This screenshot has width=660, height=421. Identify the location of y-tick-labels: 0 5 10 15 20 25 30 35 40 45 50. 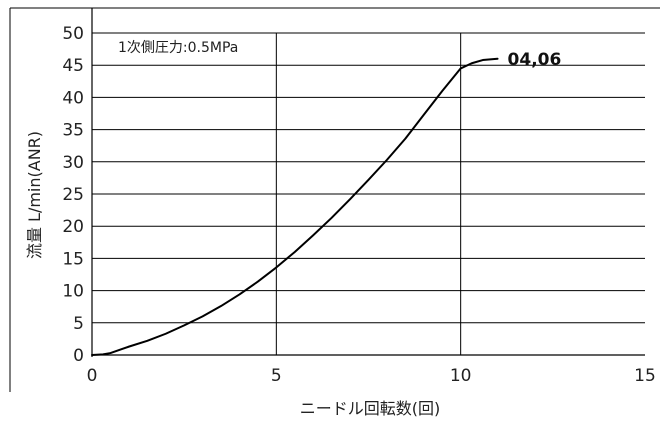
(73, 195).